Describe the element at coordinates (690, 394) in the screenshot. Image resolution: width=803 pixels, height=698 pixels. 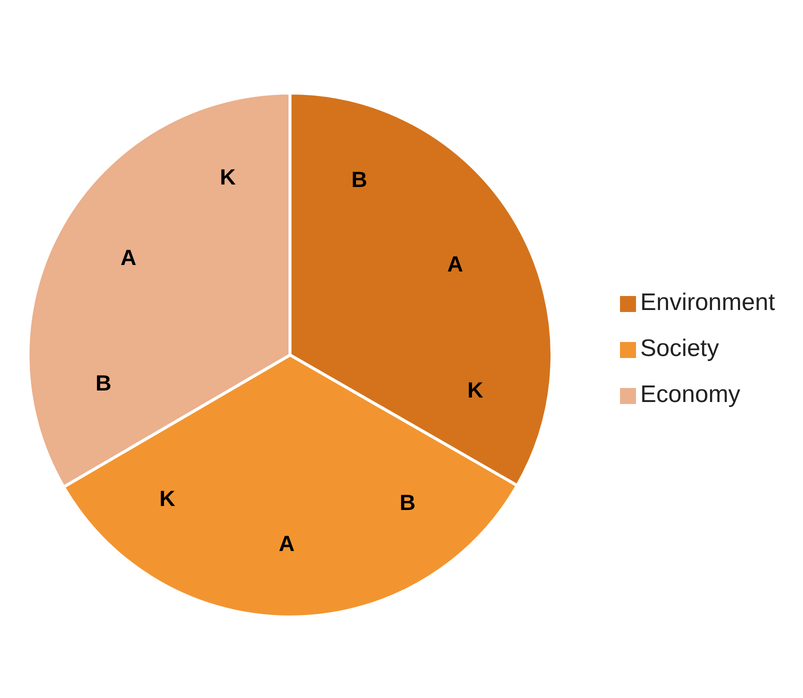
I see `legend-label: Economy` at that location.